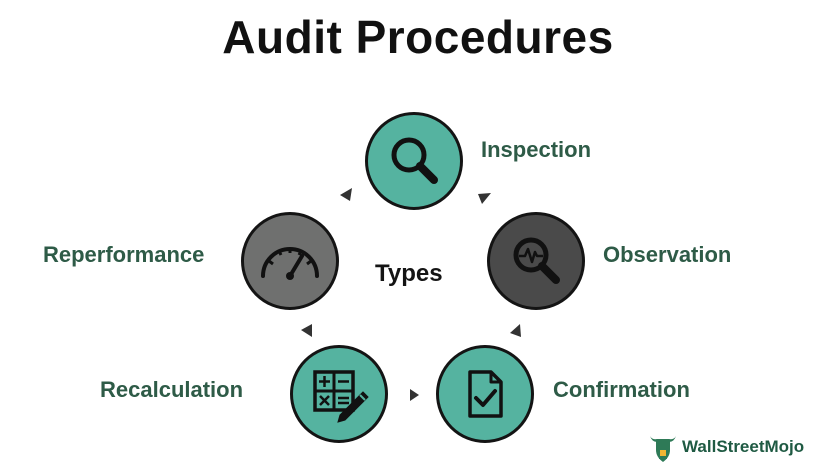  What do you see at coordinates (124, 254) in the screenshot?
I see `reperformance-label: Reperformance` at bounding box center [124, 254].